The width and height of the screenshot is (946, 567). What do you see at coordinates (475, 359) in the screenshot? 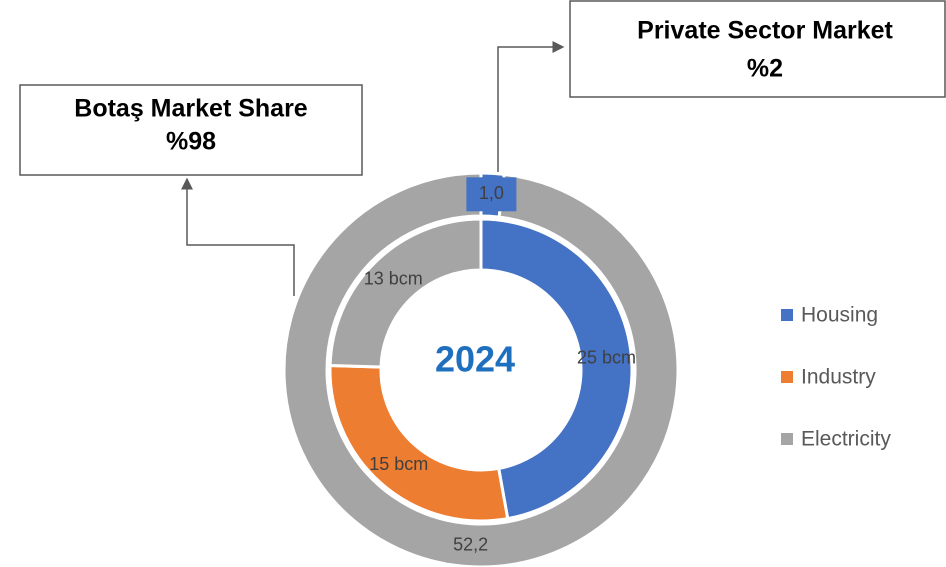
I see `center-label: 2024` at bounding box center [475, 359].